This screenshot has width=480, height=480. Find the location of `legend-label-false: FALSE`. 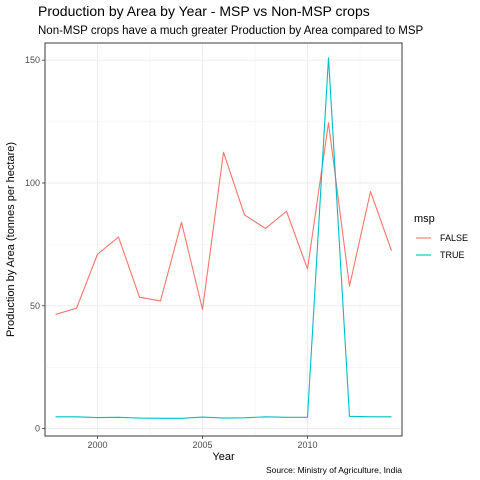

legend-label-false: FALSE is located at coordinates (454, 238).